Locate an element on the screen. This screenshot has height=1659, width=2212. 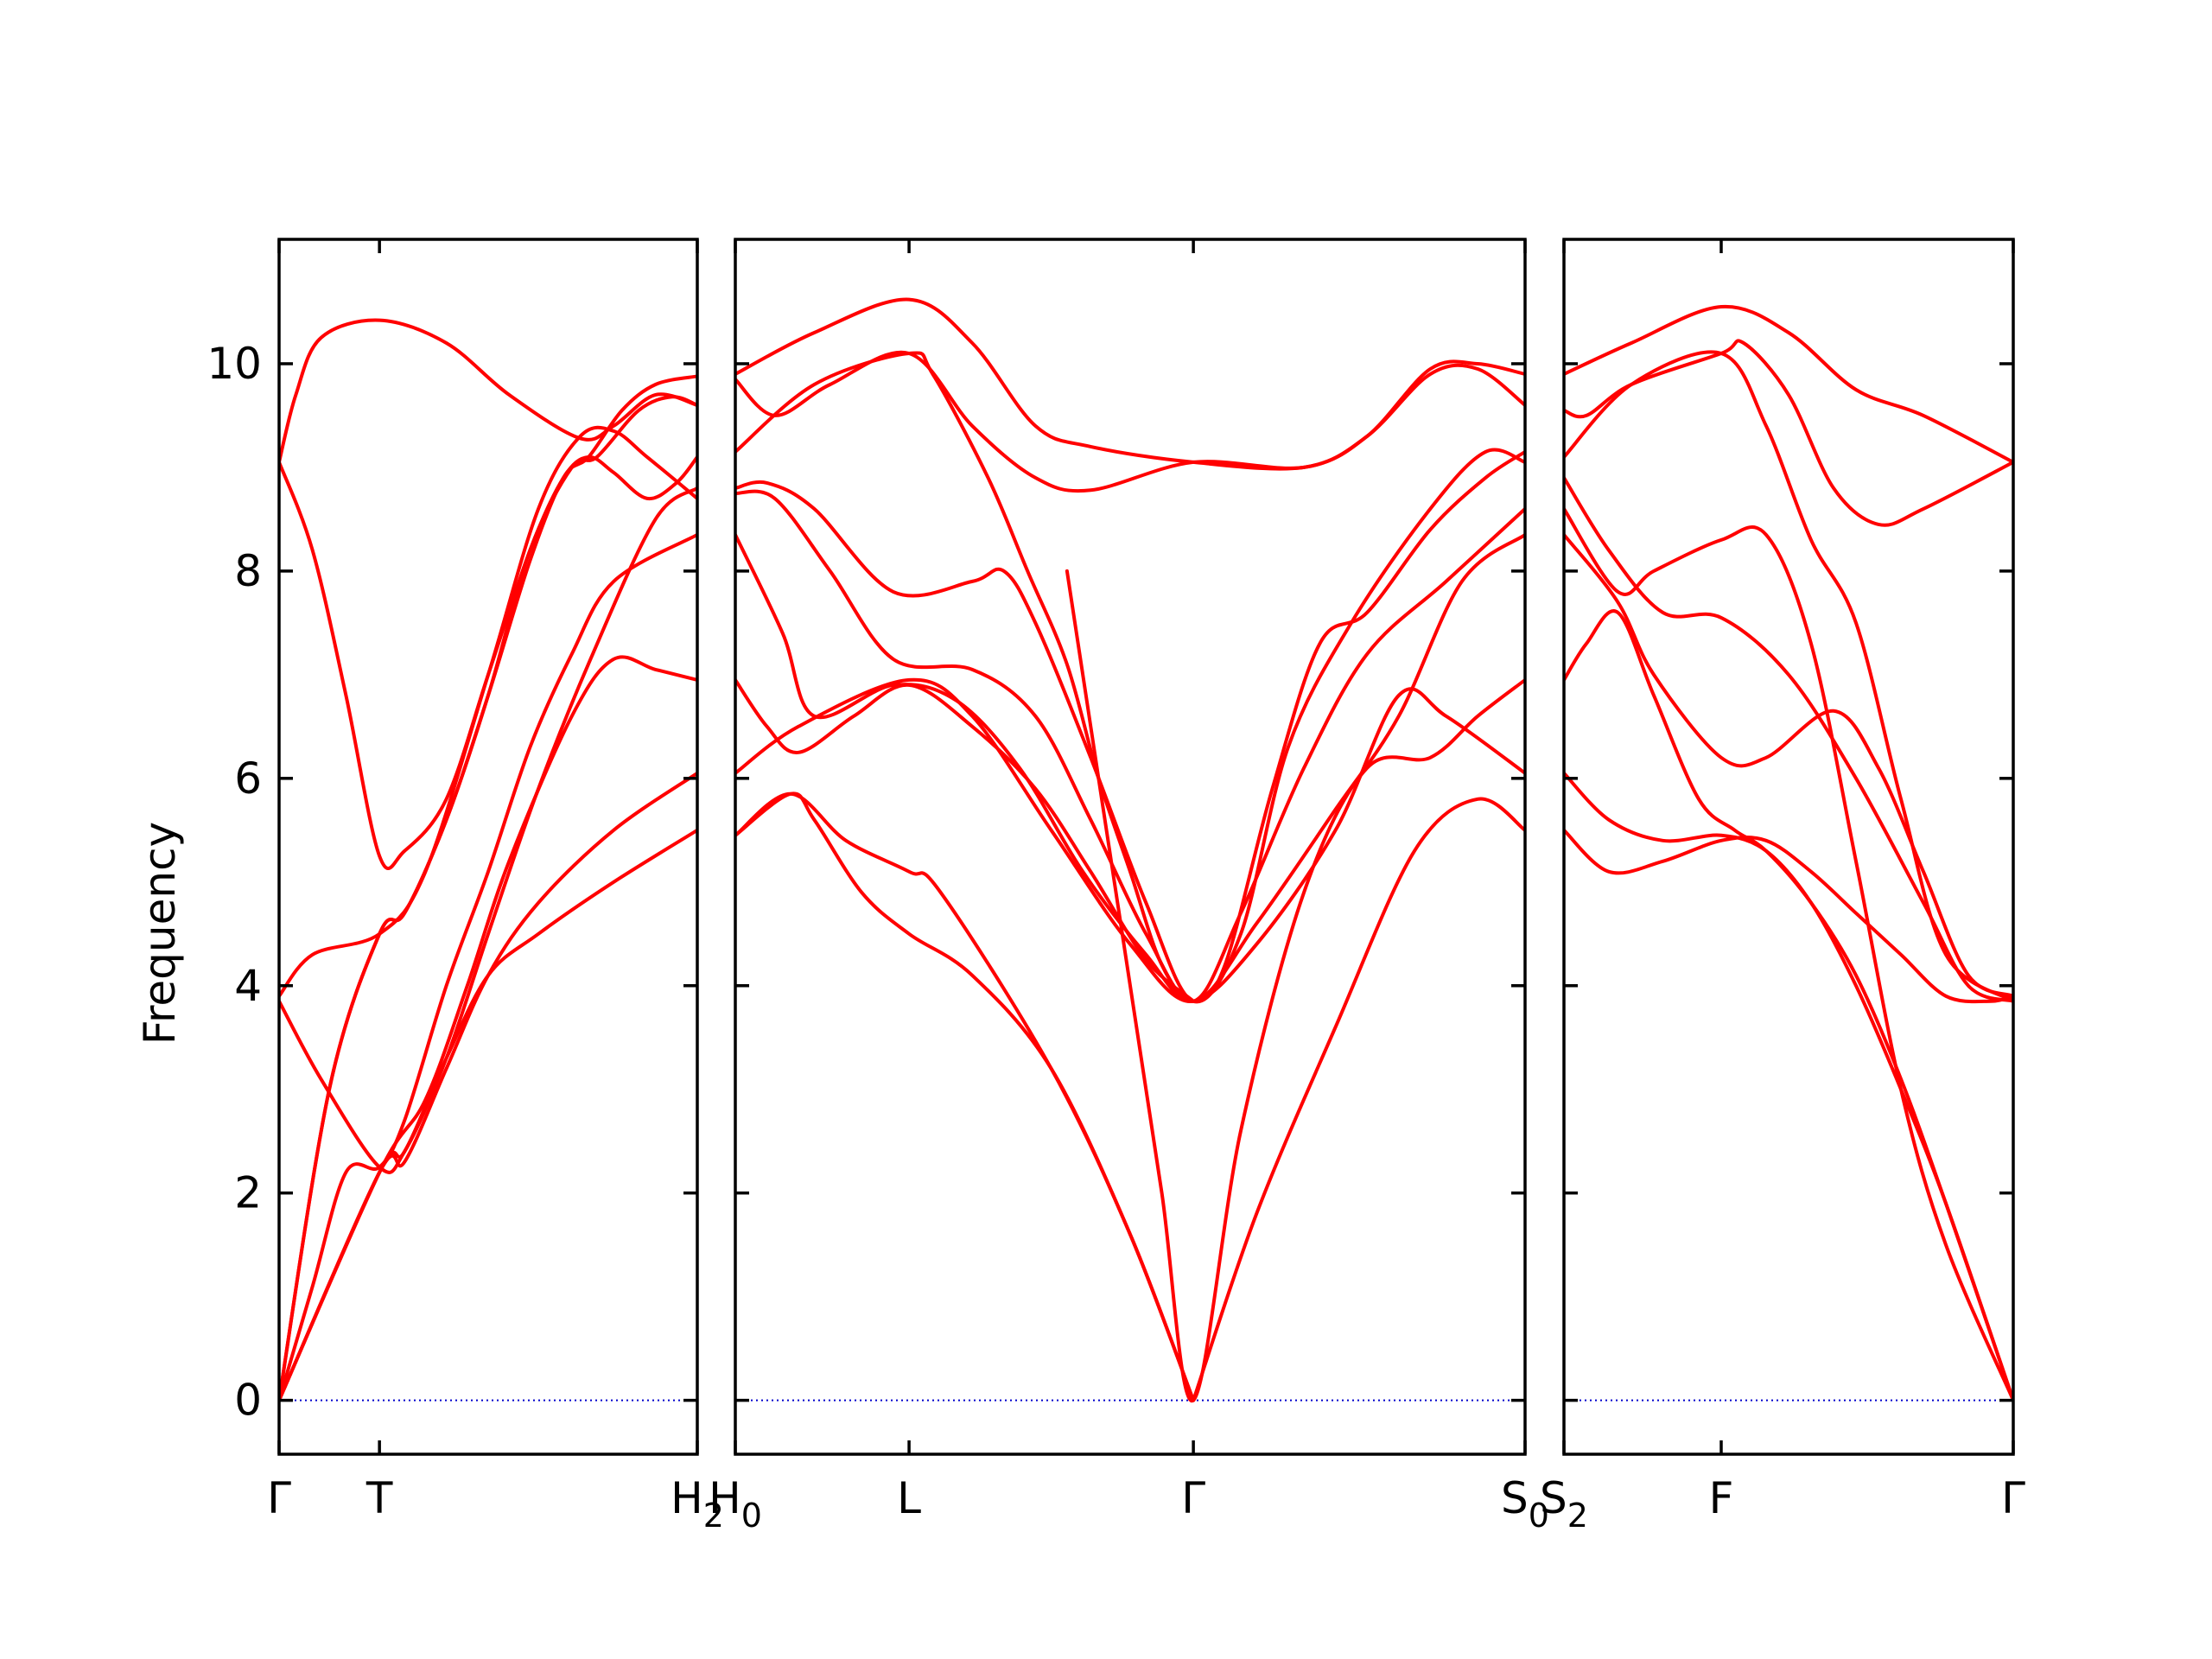
panel-frame is located at coordinates (488, 847).